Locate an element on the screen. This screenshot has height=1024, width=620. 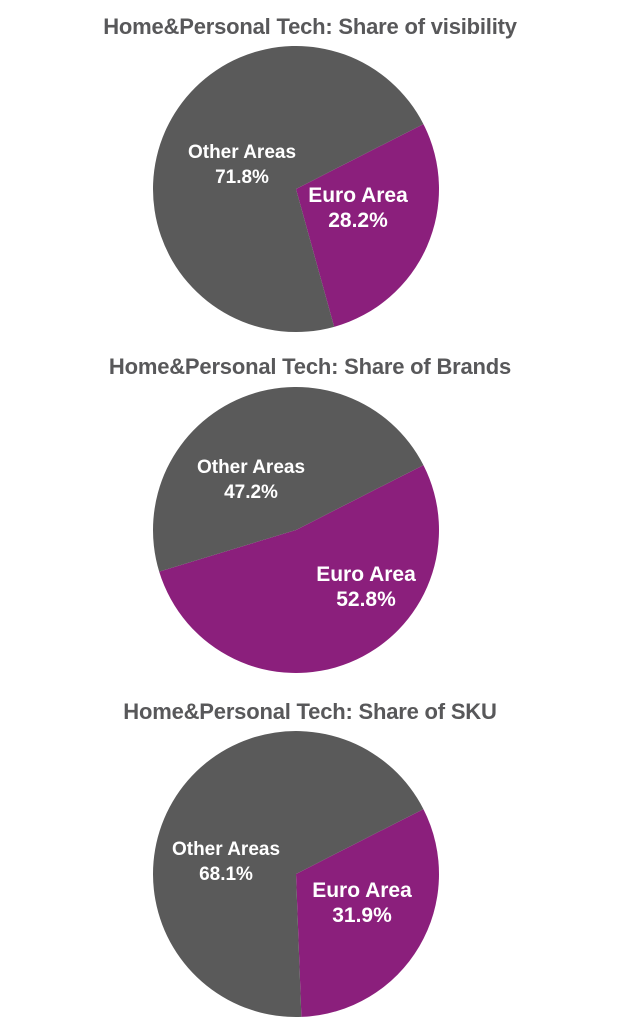
slice-label-value-other-areas: 47.2% is located at coordinates (251, 492).